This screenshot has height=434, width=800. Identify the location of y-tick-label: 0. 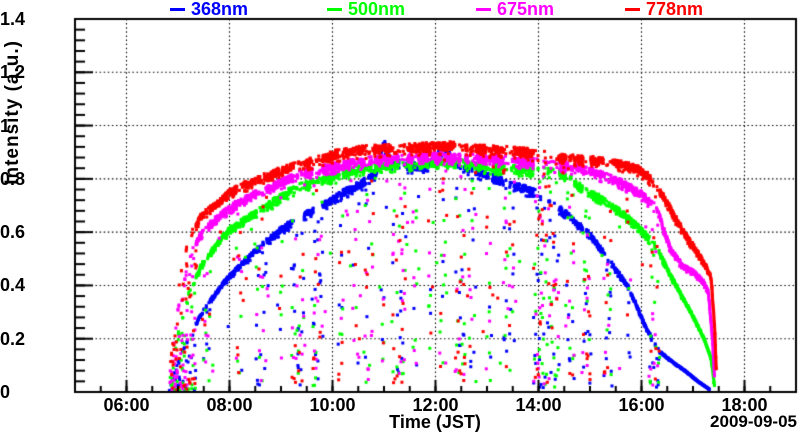
(5, 392).